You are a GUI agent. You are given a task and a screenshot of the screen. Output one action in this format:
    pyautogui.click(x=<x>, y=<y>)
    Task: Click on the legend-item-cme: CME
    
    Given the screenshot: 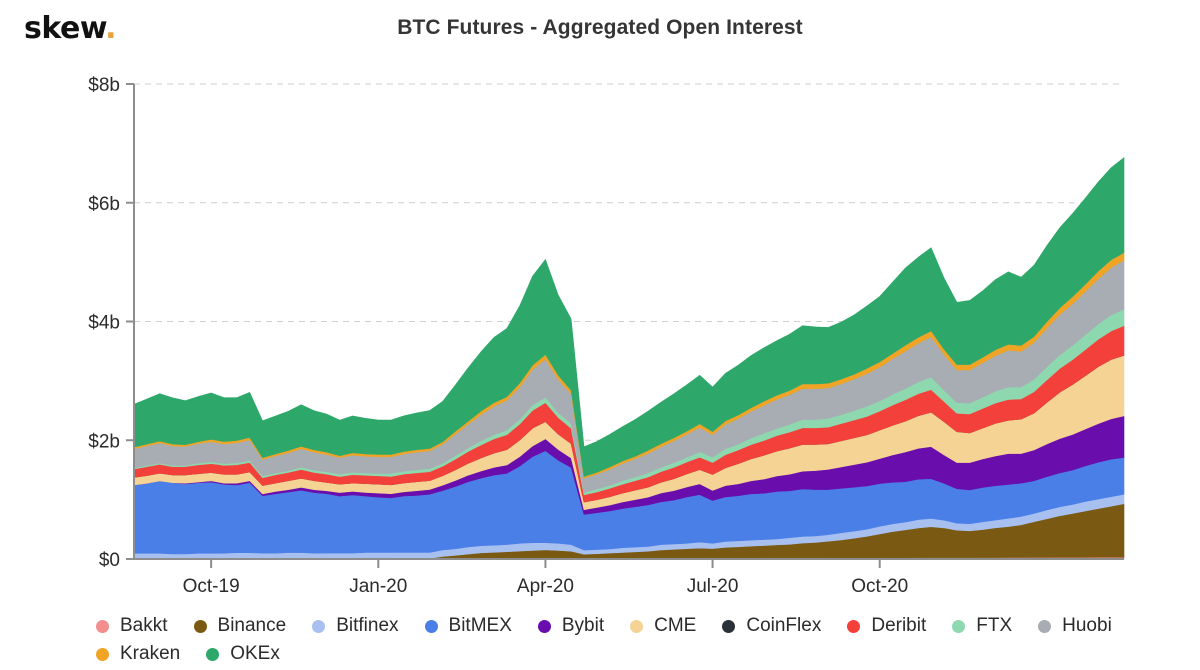 What is the action you would take?
    pyautogui.click(x=663, y=626)
    